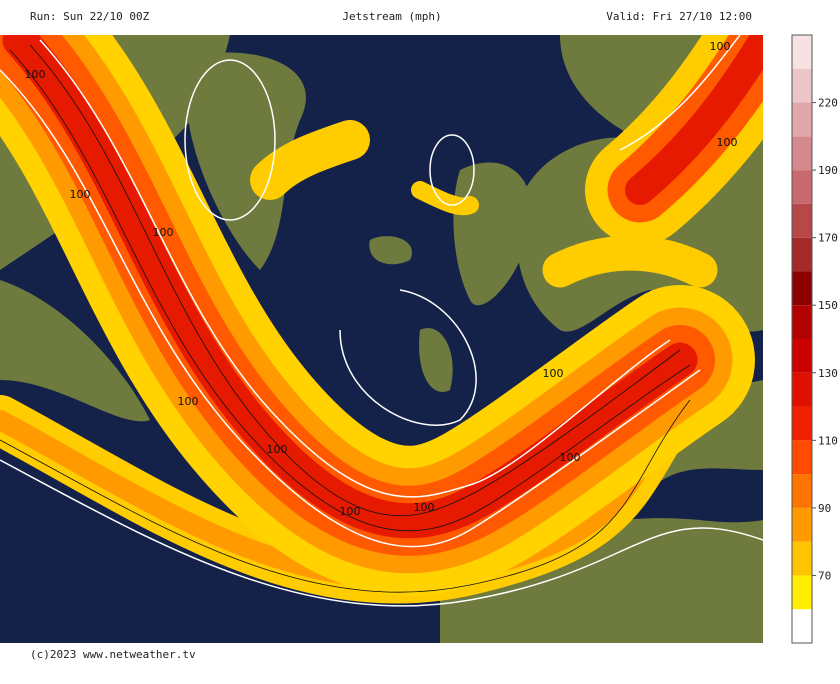 Image resolution: width=840 pixels, height=684 pixels. I want to click on legend-frame, so click(802, 339).